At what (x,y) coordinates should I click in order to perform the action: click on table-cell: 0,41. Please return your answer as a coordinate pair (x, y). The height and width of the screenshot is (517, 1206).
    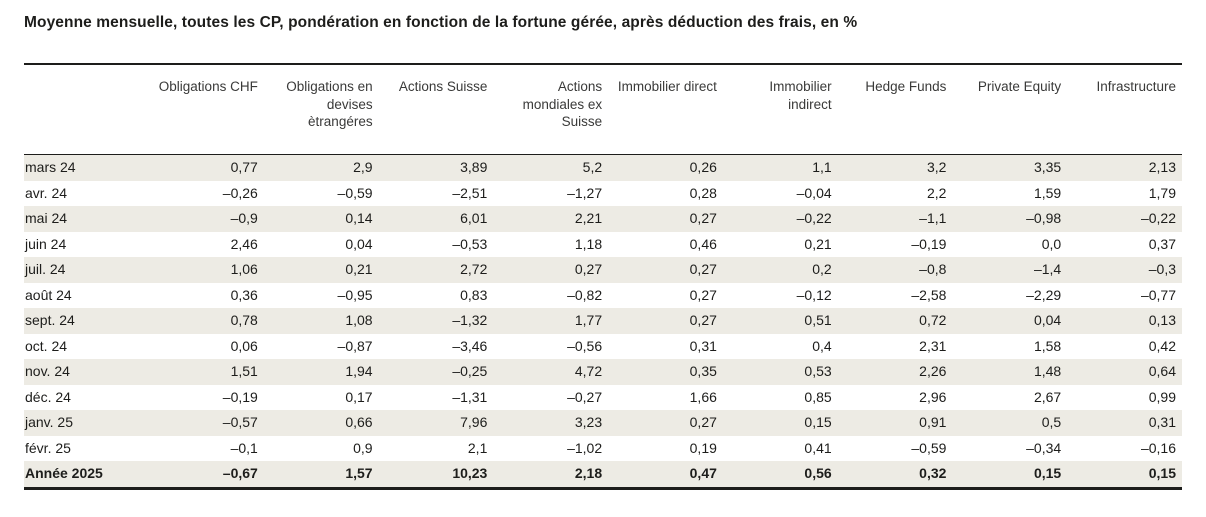
    Looking at the image, I should click on (818, 447).